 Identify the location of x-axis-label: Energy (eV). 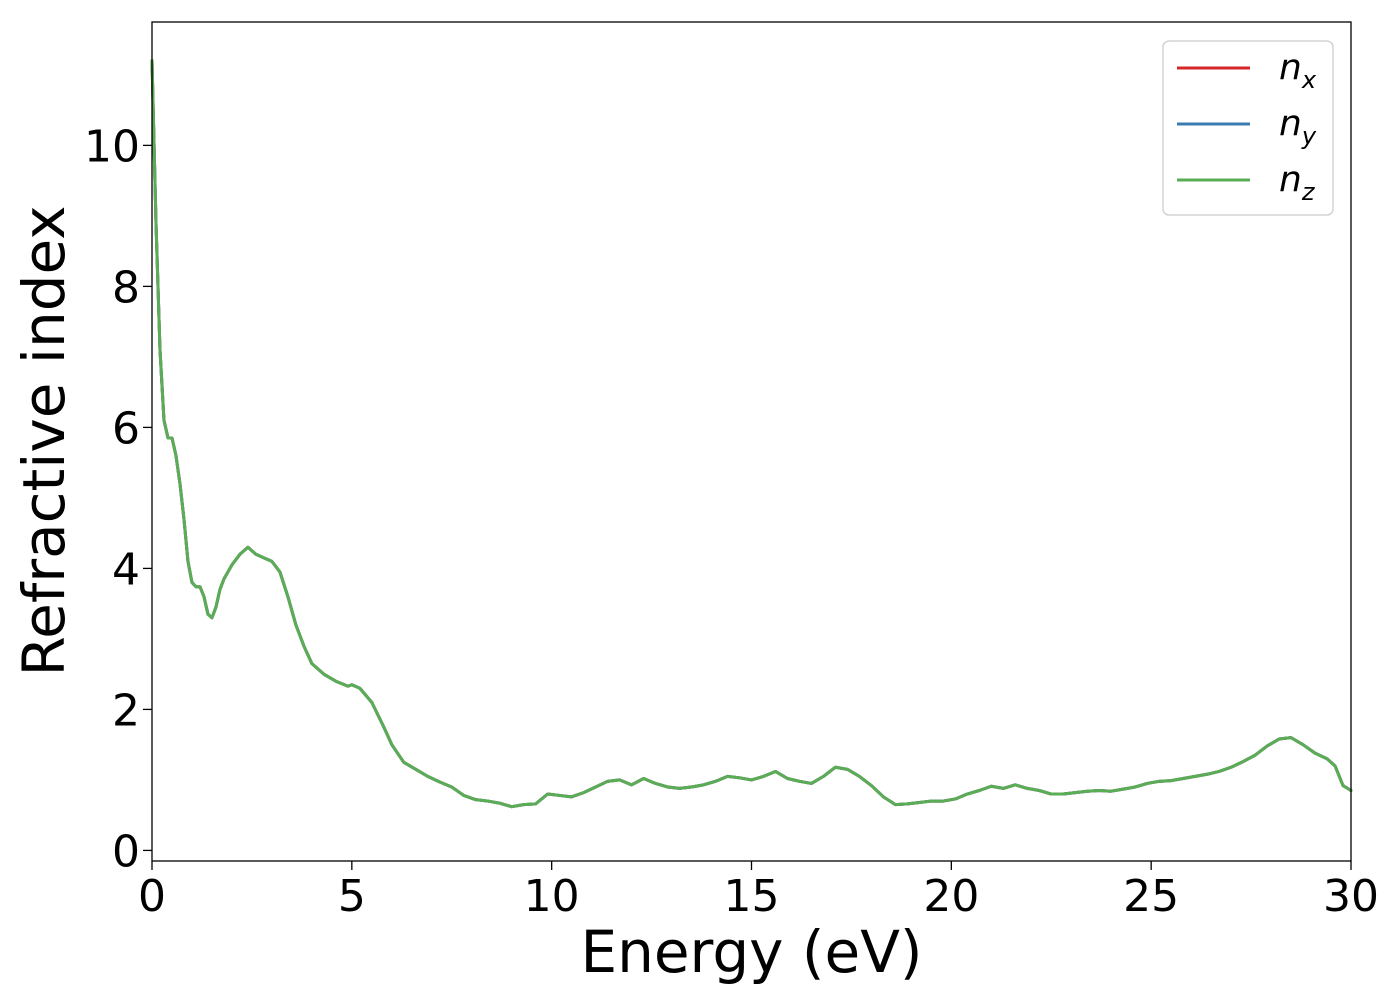
(751, 952).